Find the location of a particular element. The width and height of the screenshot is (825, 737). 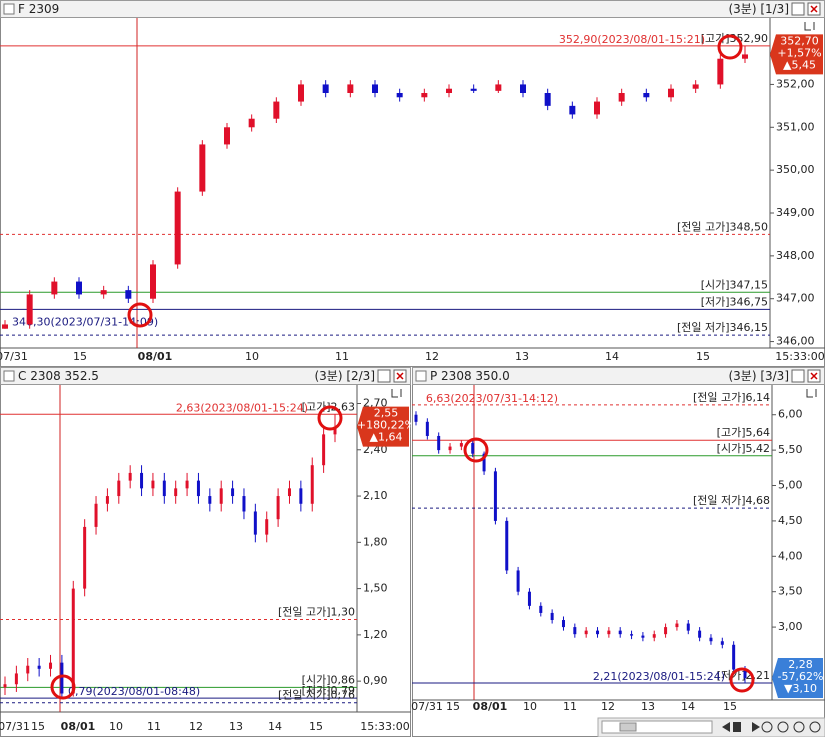

zoom-in is located at coordinates (767, 727).